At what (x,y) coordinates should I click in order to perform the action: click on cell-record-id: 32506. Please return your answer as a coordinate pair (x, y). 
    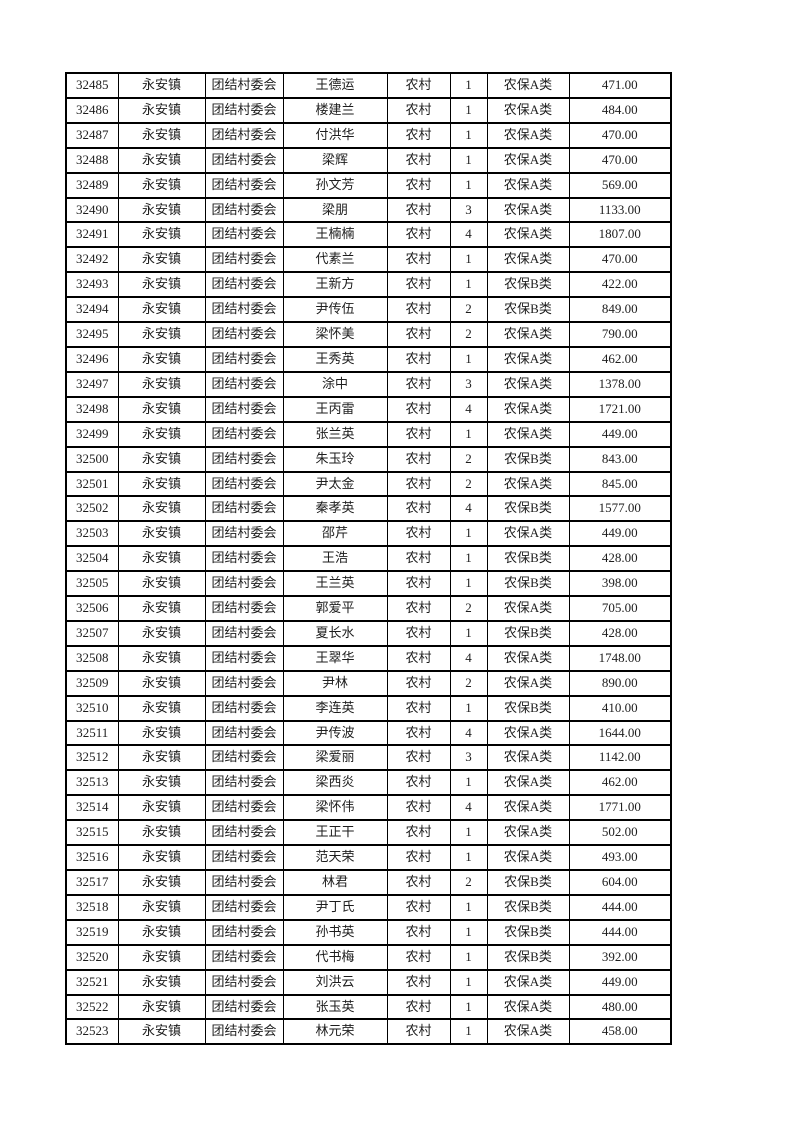
    Looking at the image, I should click on (92, 608).